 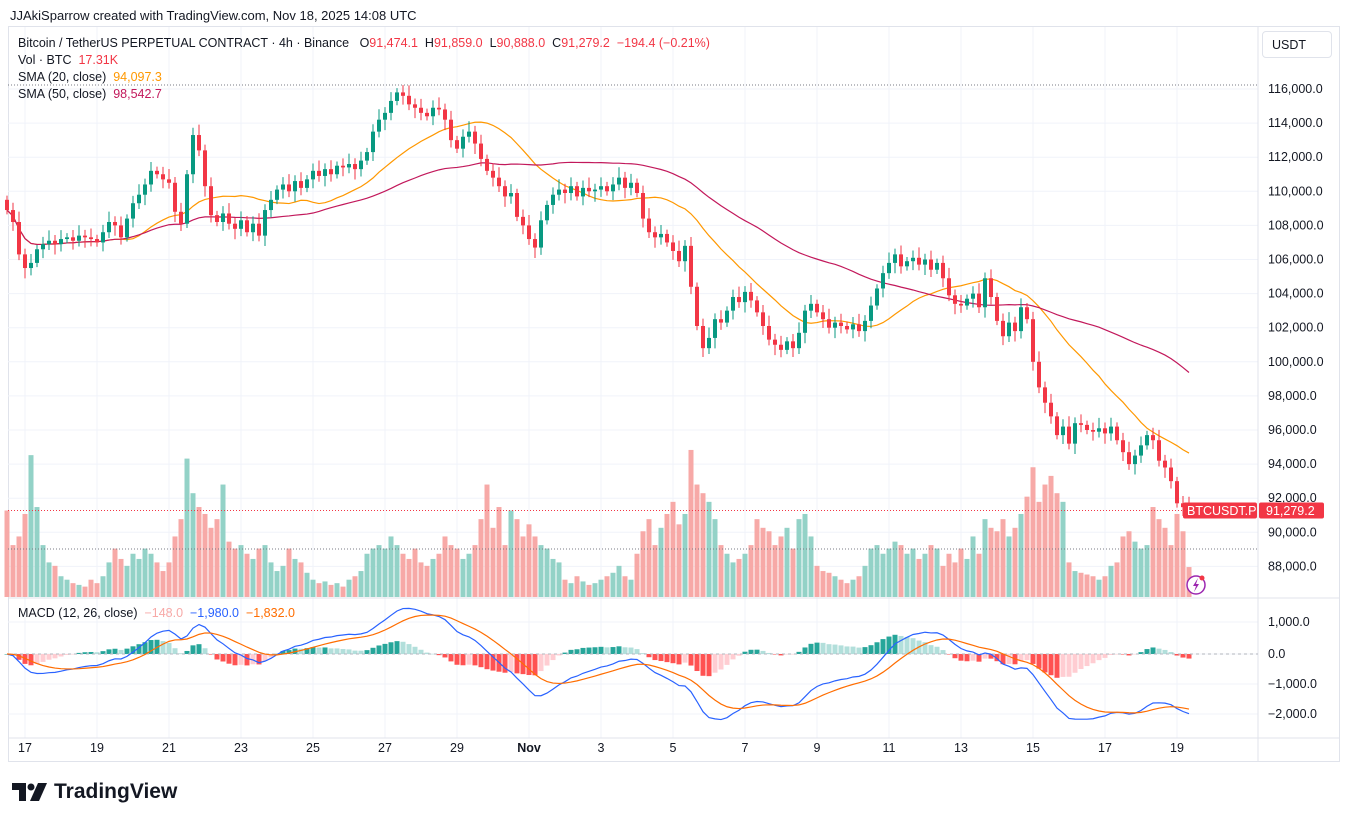 What do you see at coordinates (364, 43) in the screenshot?
I see `open-label: O` at bounding box center [364, 43].